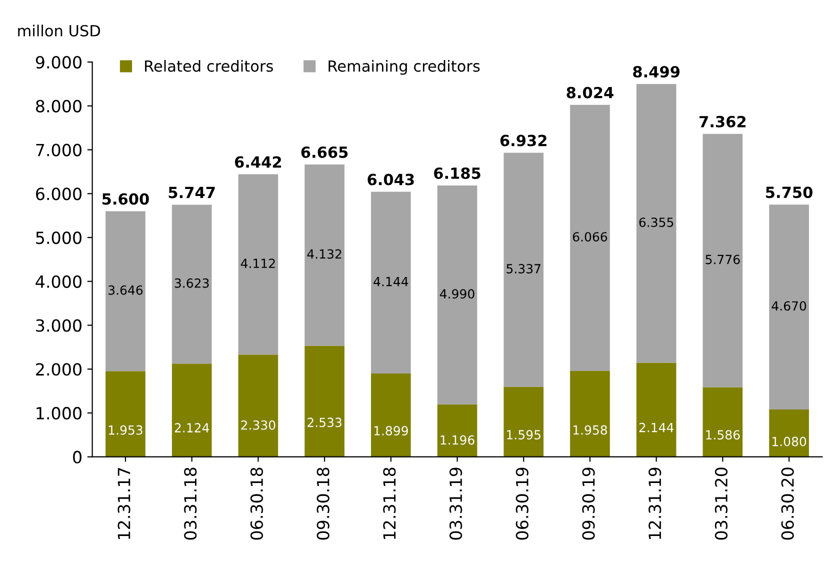 This screenshot has width=839, height=564. I want to click on total-label: 5.747, so click(191, 192).